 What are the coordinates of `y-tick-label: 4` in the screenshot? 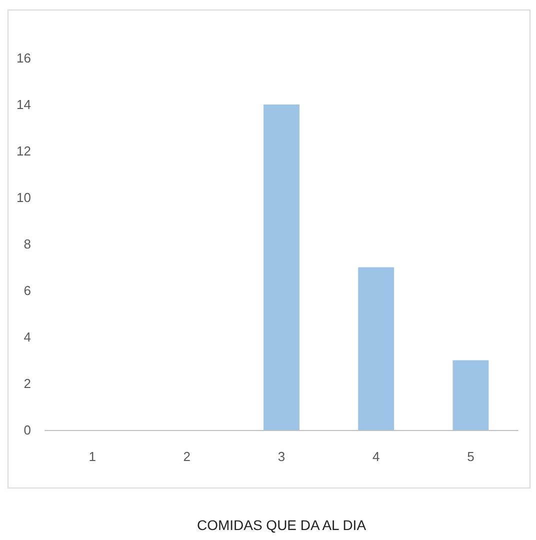 It's located at (27, 337).